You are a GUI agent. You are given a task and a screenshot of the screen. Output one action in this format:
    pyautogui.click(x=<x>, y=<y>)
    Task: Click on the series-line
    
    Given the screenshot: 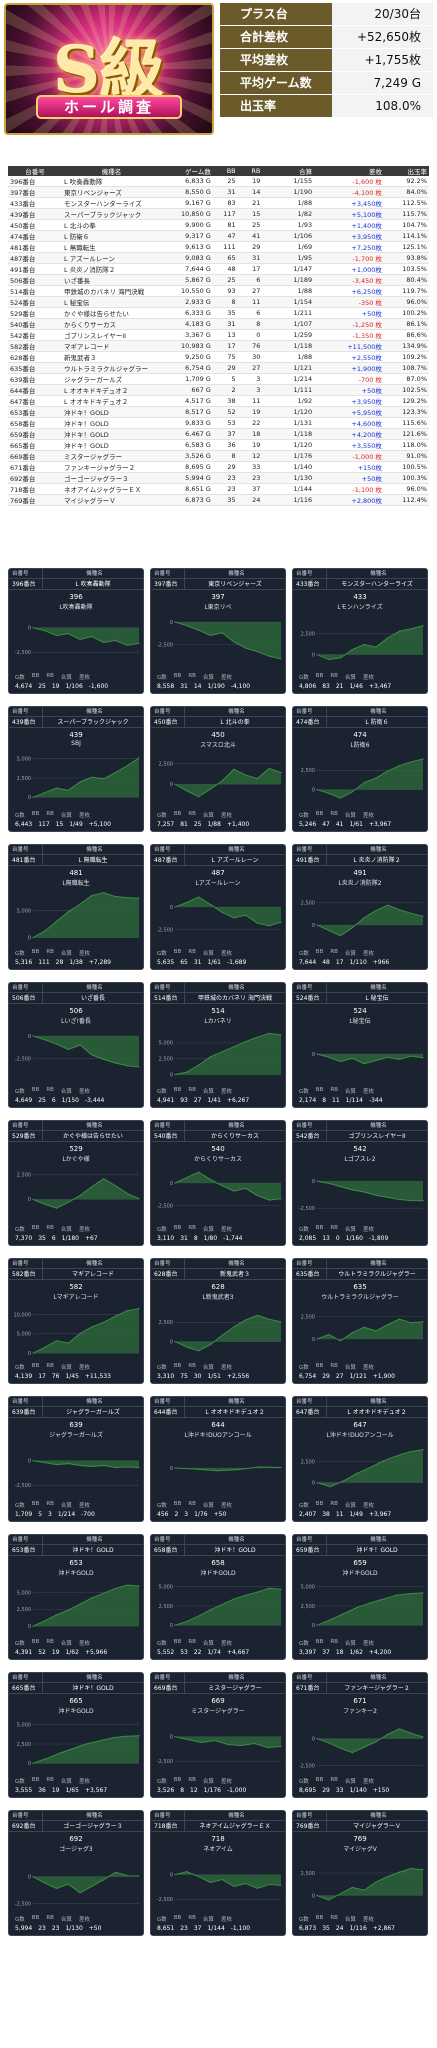 What is the action you would take?
    pyautogui.click(x=228, y=640)
    